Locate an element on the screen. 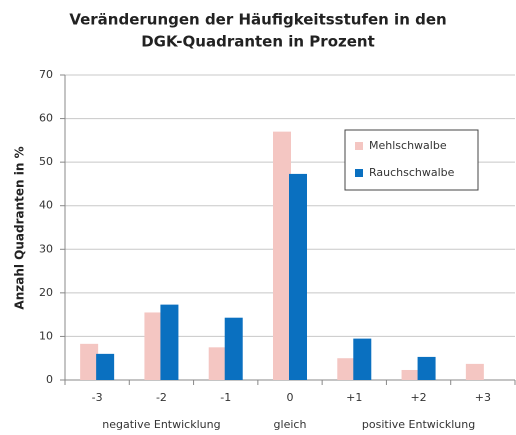 The image size is (516, 435). y-tick-label: 40 is located at coordinates (46, 205).